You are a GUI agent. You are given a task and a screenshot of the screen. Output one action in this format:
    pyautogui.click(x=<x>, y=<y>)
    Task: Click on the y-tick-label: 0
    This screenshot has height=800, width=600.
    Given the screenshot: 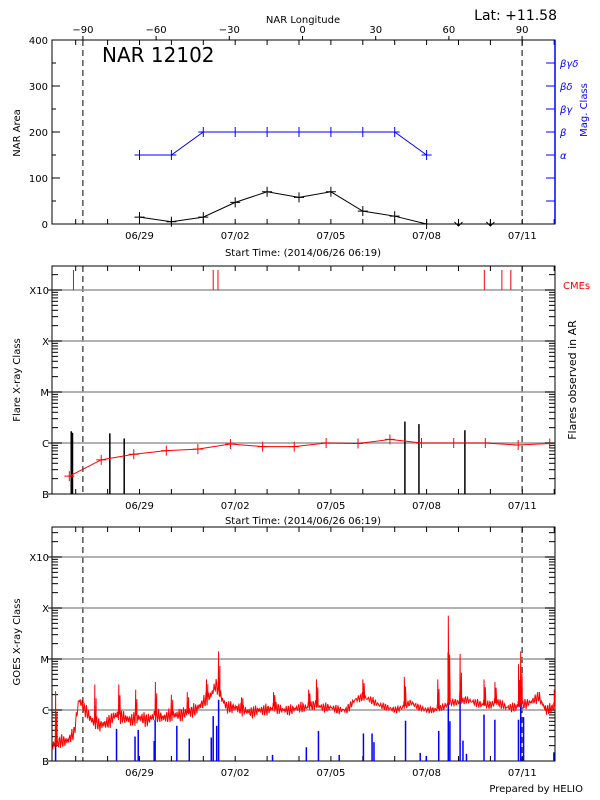 What is the action you would take?
    pyautogui.click(x=45, y=225)
    